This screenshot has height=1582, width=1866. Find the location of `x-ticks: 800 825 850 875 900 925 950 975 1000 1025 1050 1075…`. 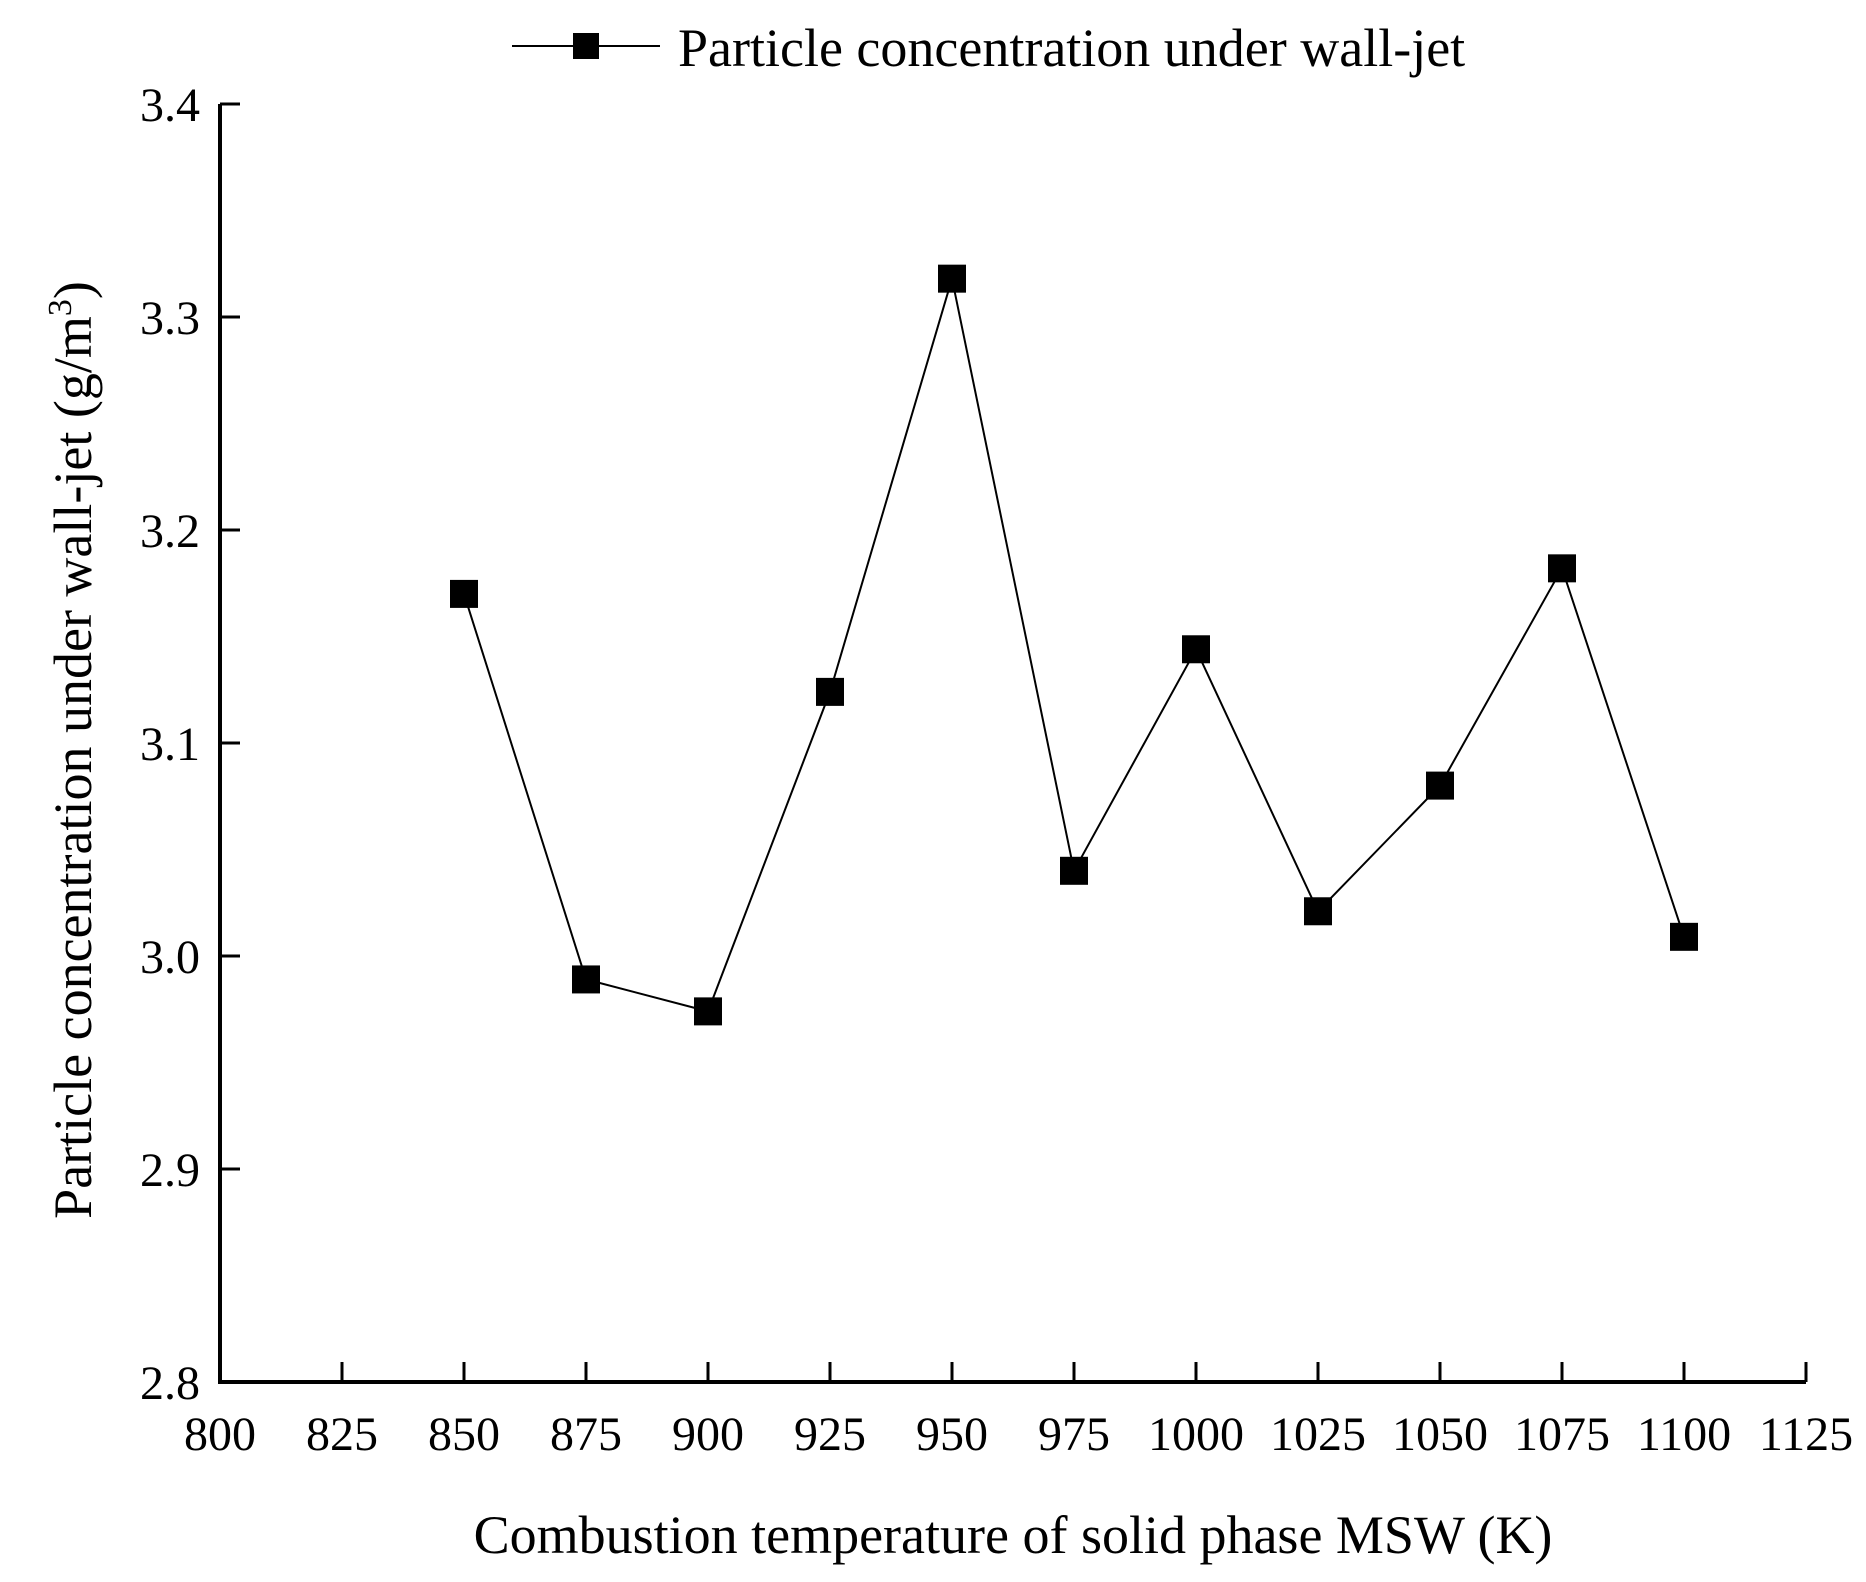

x-ticks: 800 825 850 875 900 925 950 975 1000 1025 1050 1075… is located at coordinates (1018, 1411).